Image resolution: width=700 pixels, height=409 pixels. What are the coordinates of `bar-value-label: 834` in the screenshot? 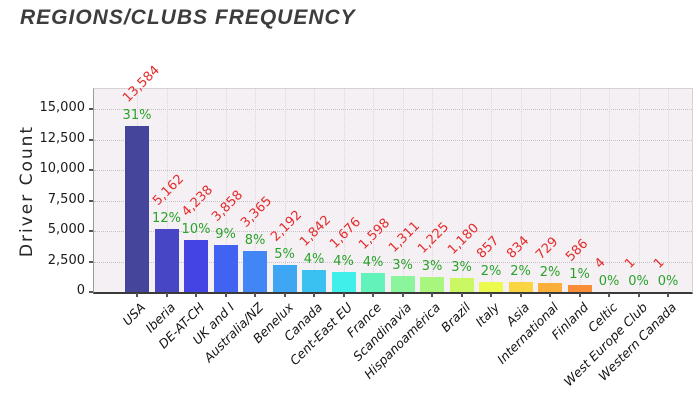 It's located at (517, 247).